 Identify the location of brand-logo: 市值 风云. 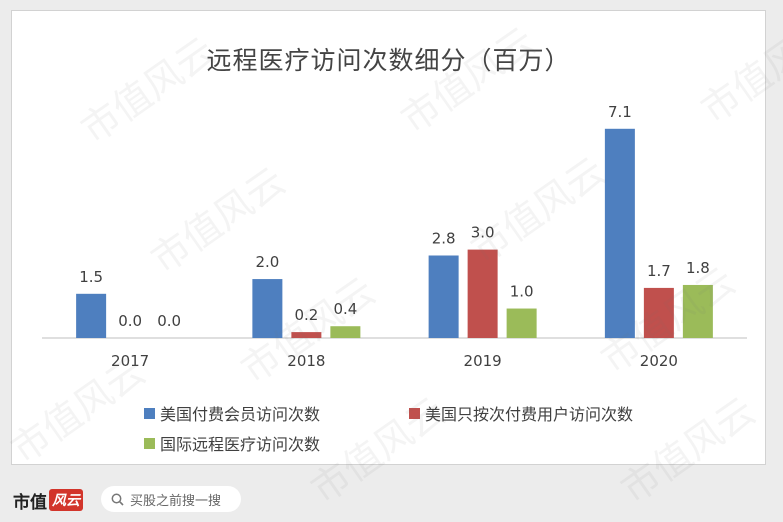
(48, 500).